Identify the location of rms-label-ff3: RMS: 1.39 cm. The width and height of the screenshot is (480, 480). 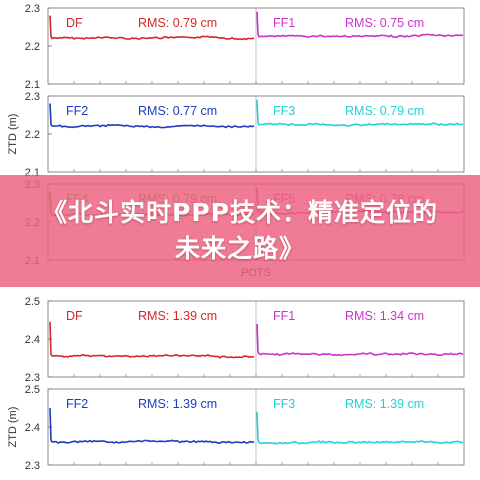
(384, 404).